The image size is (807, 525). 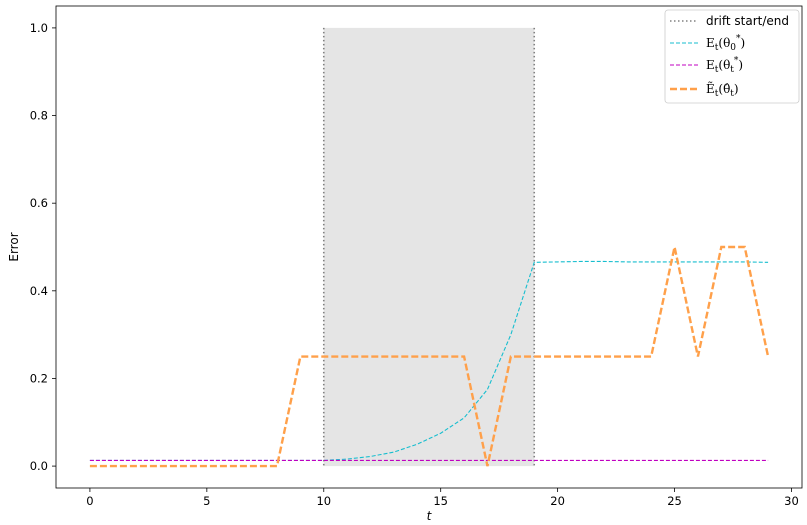 What do you see at coordinates (89, 501) in the screenshot?
I see `x-tick-label: 0` at bounding box center [89, 501].